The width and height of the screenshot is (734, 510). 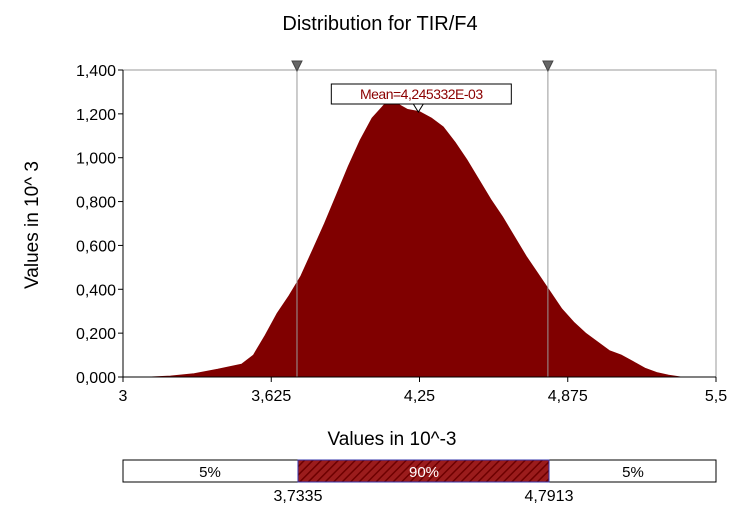 I want to click on mean-marker, so click(x=418, y=108).